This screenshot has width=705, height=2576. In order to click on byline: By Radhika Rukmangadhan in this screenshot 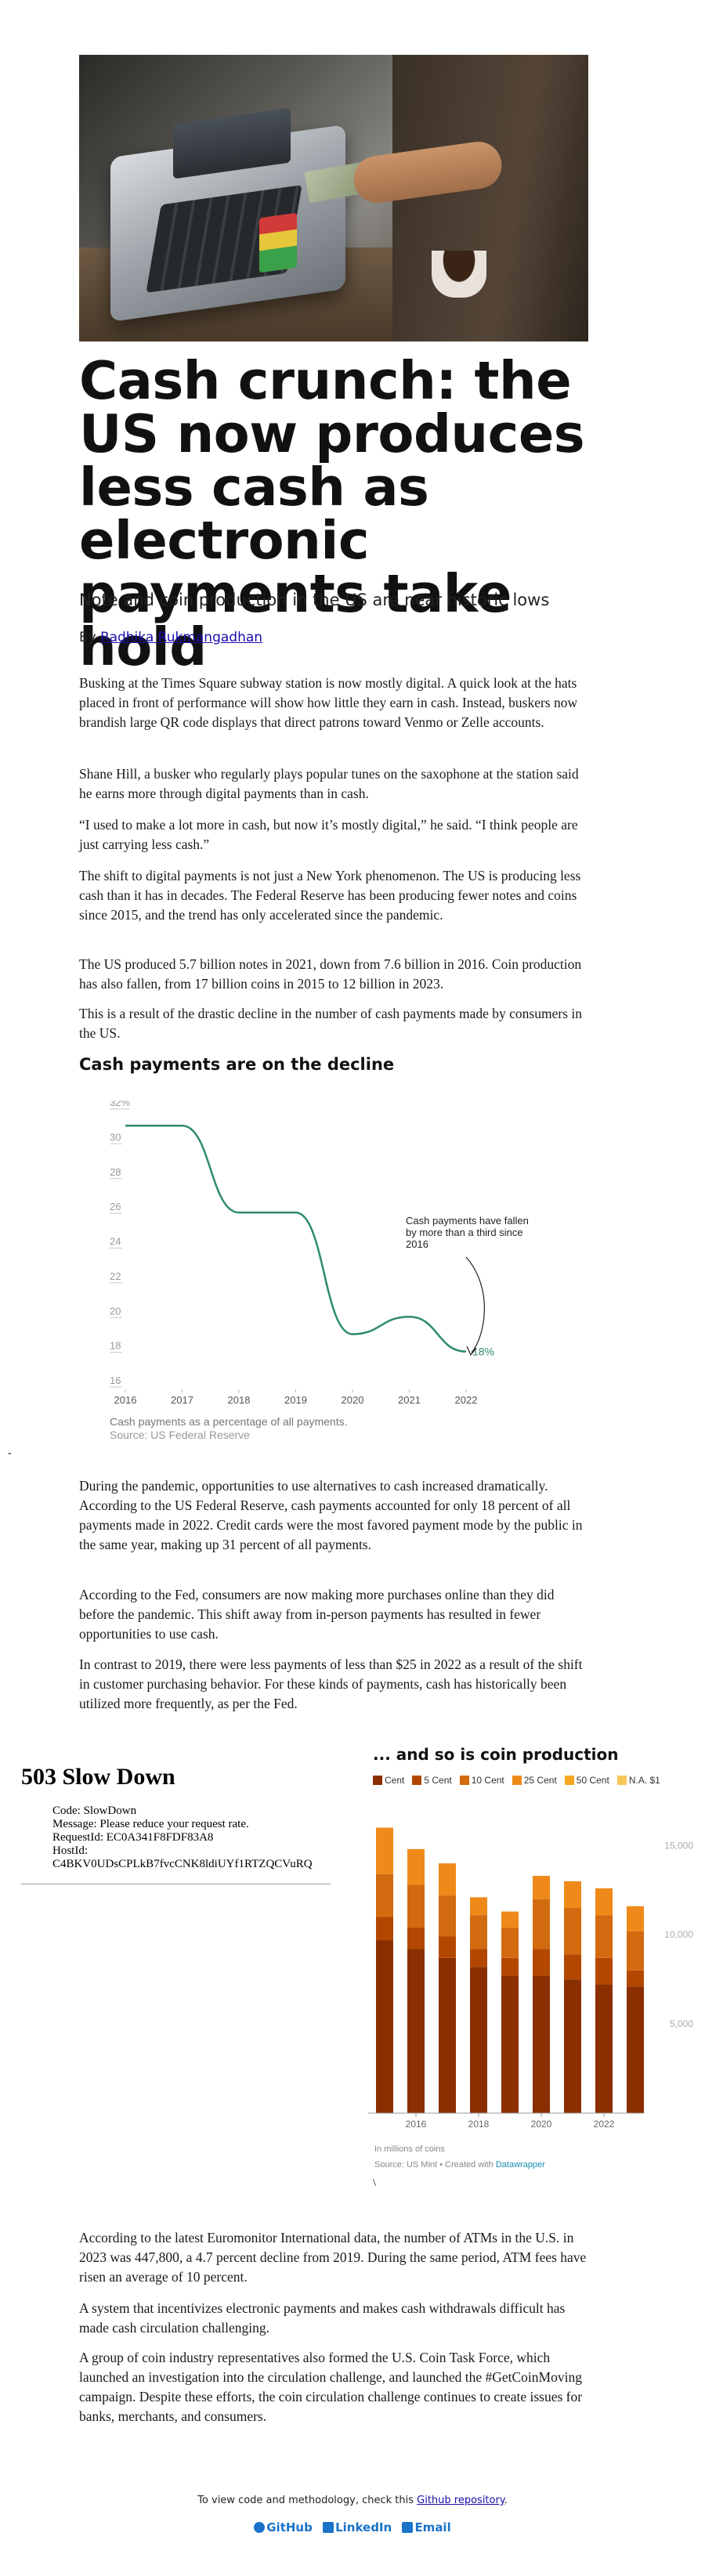, I will do `click(170, 637)`.